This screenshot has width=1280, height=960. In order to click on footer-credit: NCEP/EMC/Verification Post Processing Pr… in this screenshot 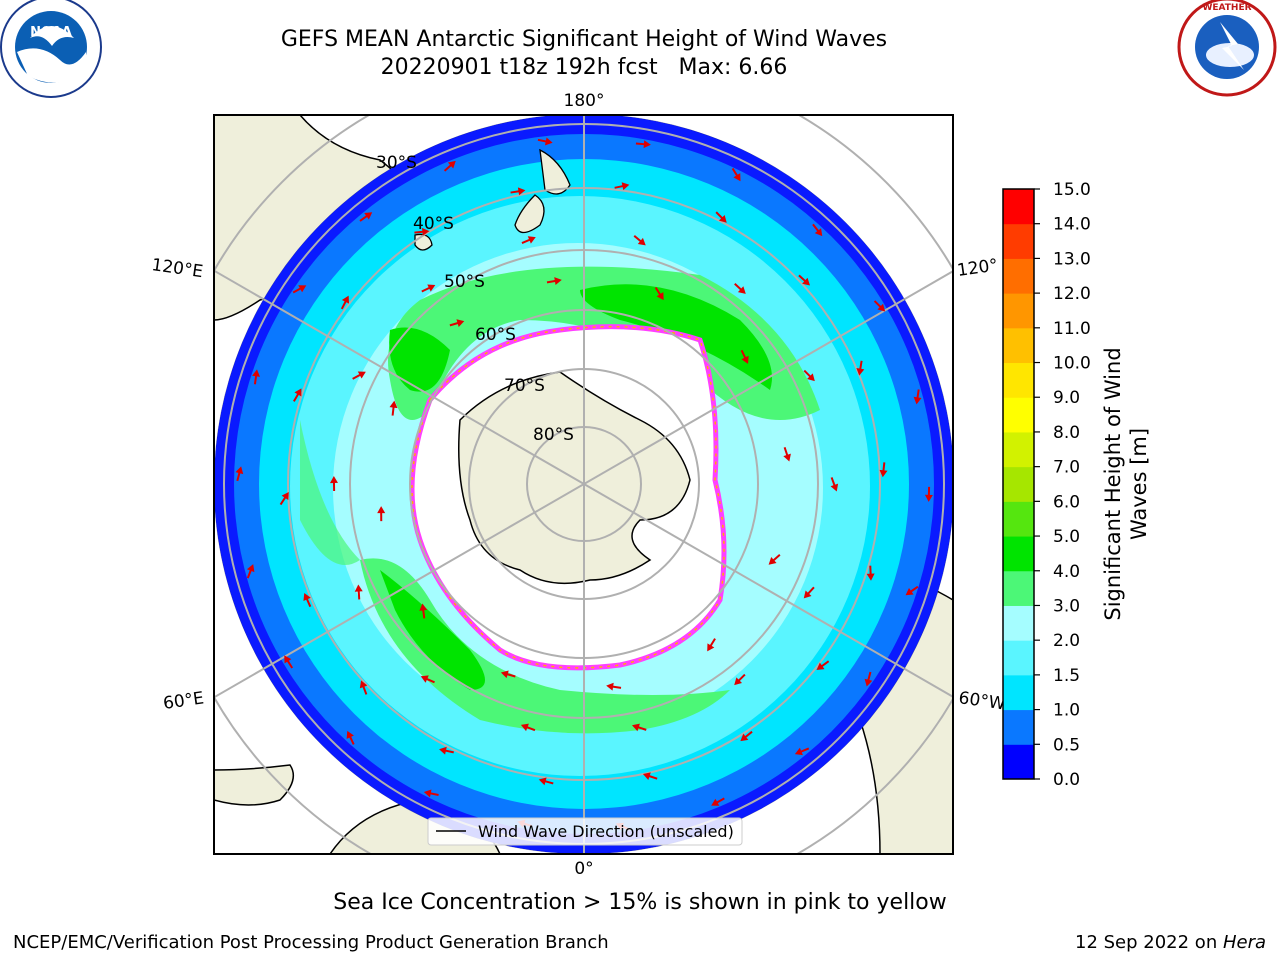, I will do `click(311, 942)`.